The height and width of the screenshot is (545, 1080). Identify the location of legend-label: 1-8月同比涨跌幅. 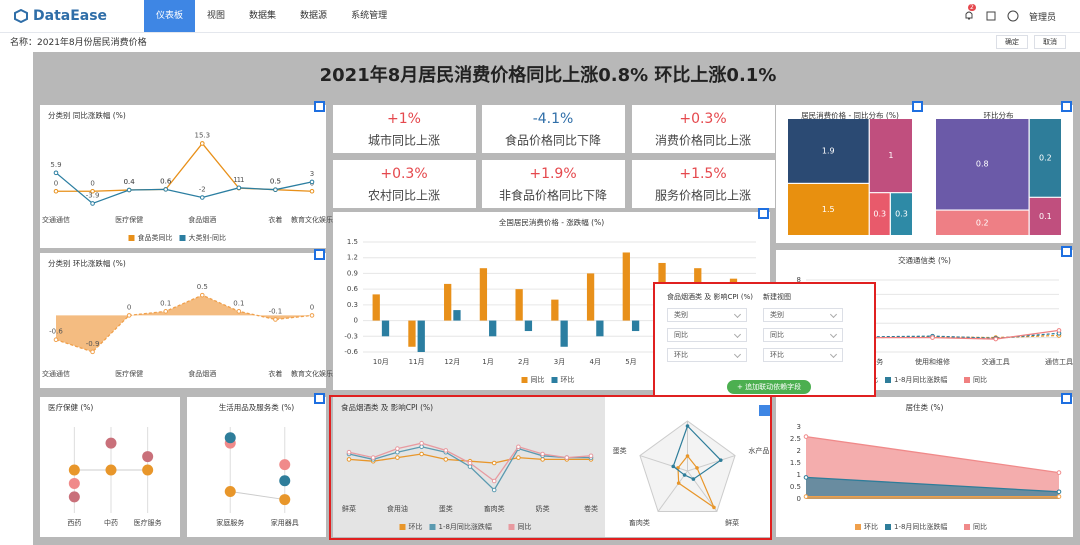
(465, 526).